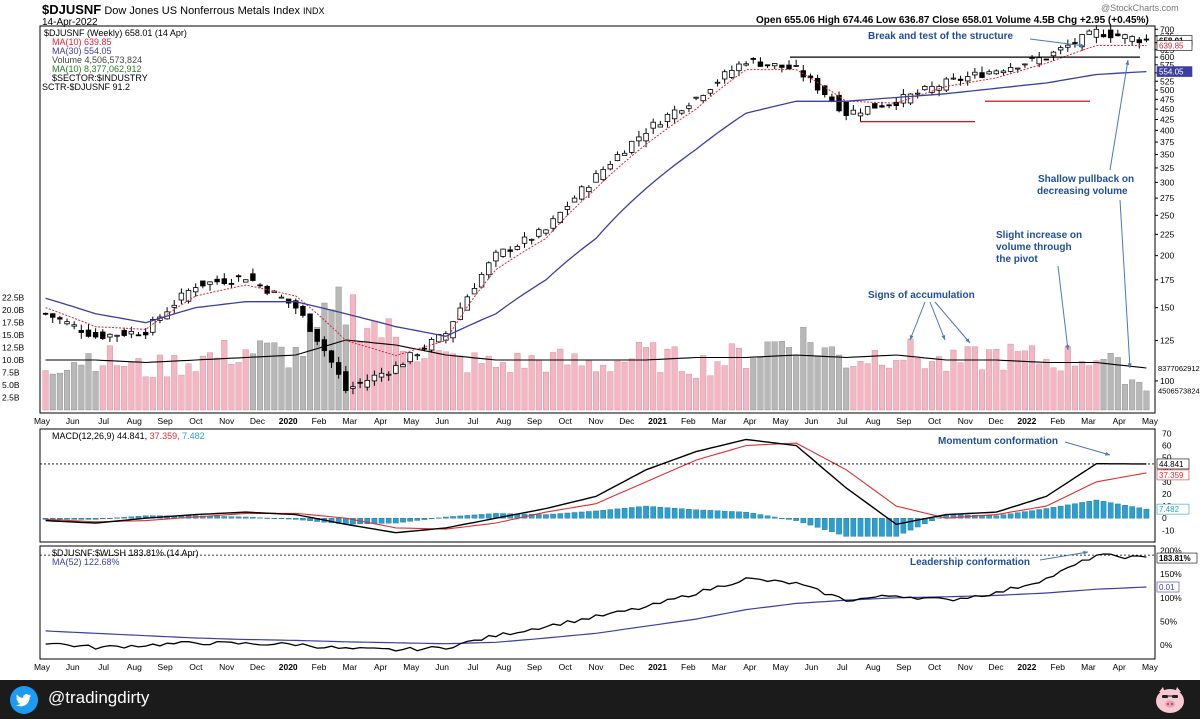  I want to click on x-tick-top: Sep, so click(534, 421).